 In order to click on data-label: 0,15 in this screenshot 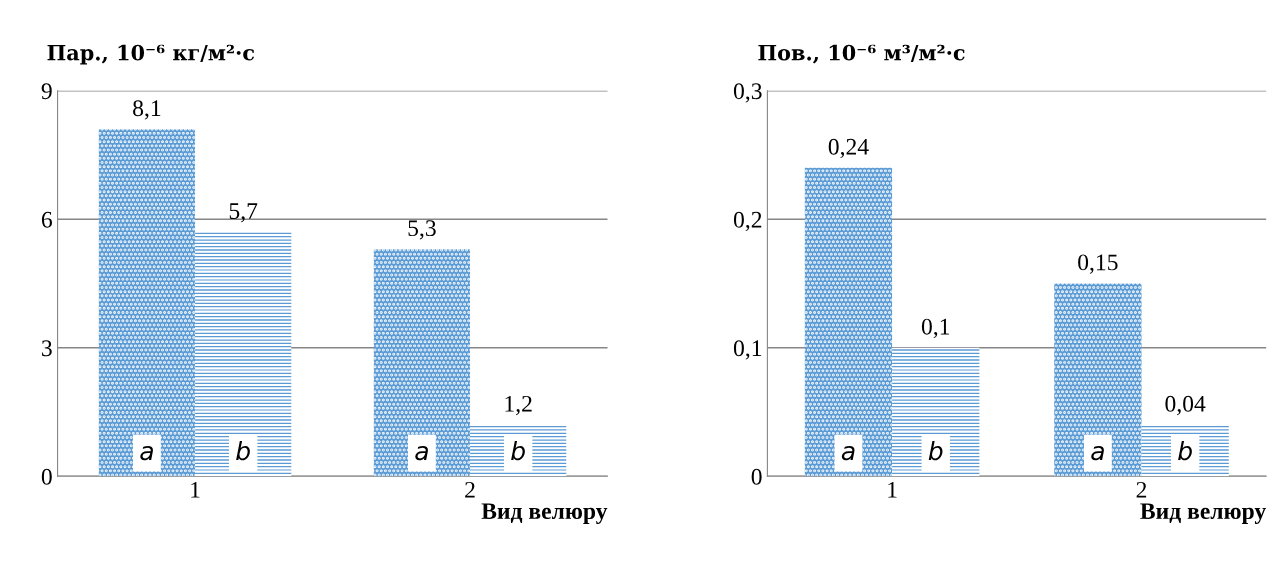, I will do `click(1098, 264)`.